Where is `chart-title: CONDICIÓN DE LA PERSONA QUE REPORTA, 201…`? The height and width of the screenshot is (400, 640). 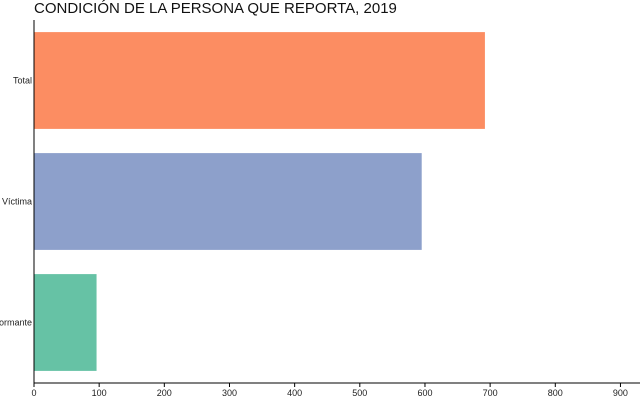 chart-title: CONDICIÓN DE LA PERSONA QUE REPORTA, 201… is located at coordinates (215, 8).